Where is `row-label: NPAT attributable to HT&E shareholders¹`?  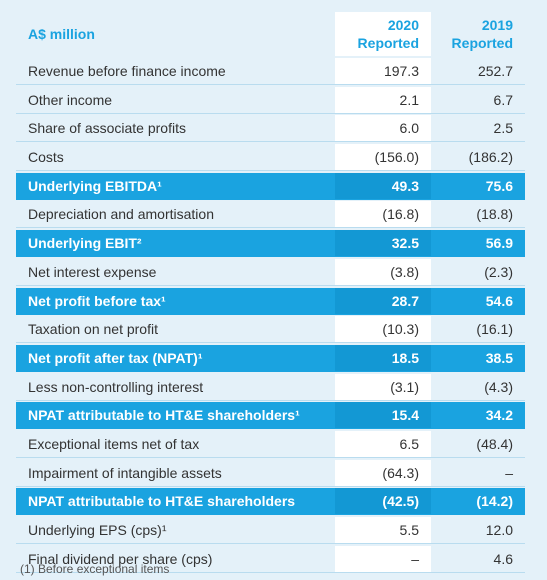 row-label: NPAT attributable to HT&E shareholders¹ is located at coordinates (164, 415).